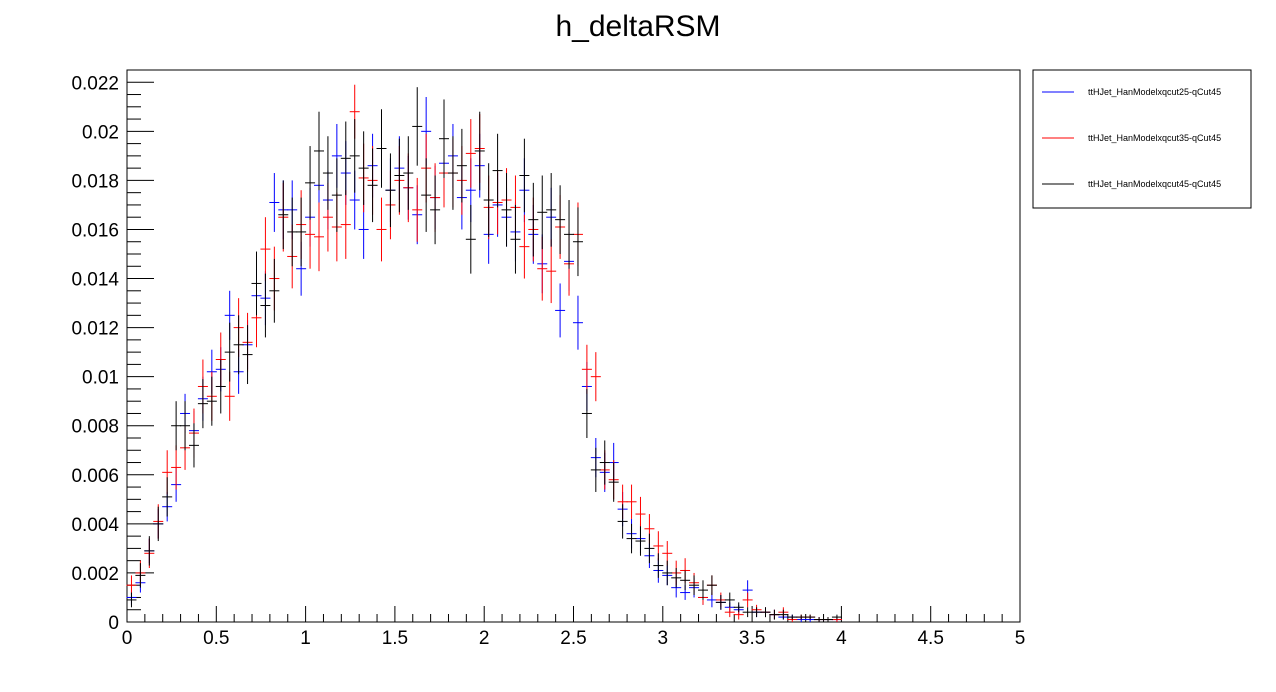 The image size is (1276, 692). What do you see at coordinates (305, 638) in the screenshot?
I see `x-tick-label: 1` at bounding box center [305, 638].